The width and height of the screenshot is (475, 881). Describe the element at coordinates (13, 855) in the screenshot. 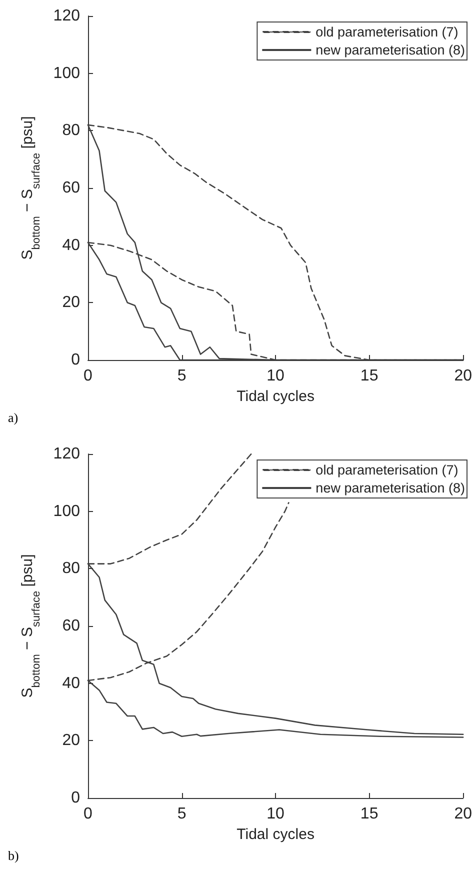

I see `text: b)` at that location.